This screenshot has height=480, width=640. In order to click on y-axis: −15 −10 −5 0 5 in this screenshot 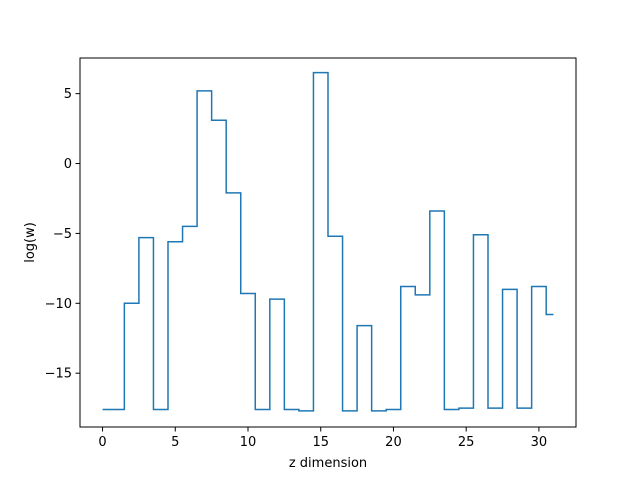, I will do `click(62, 234)`.